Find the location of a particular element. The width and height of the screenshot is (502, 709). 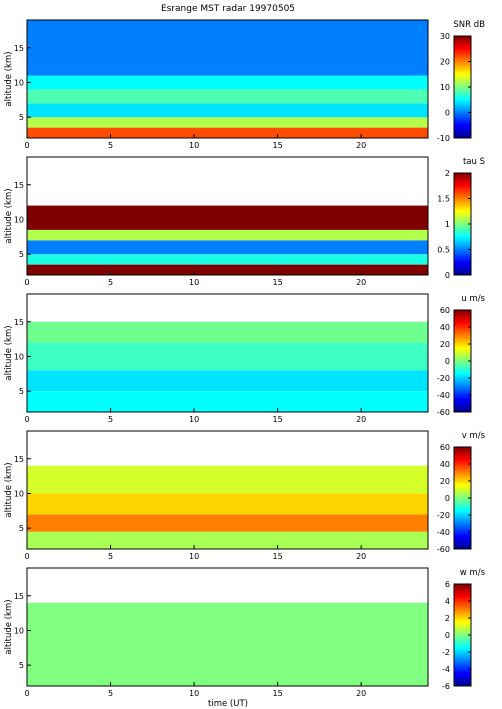

colorbar-tick-label: 6 is located at coordinates (447, 584).